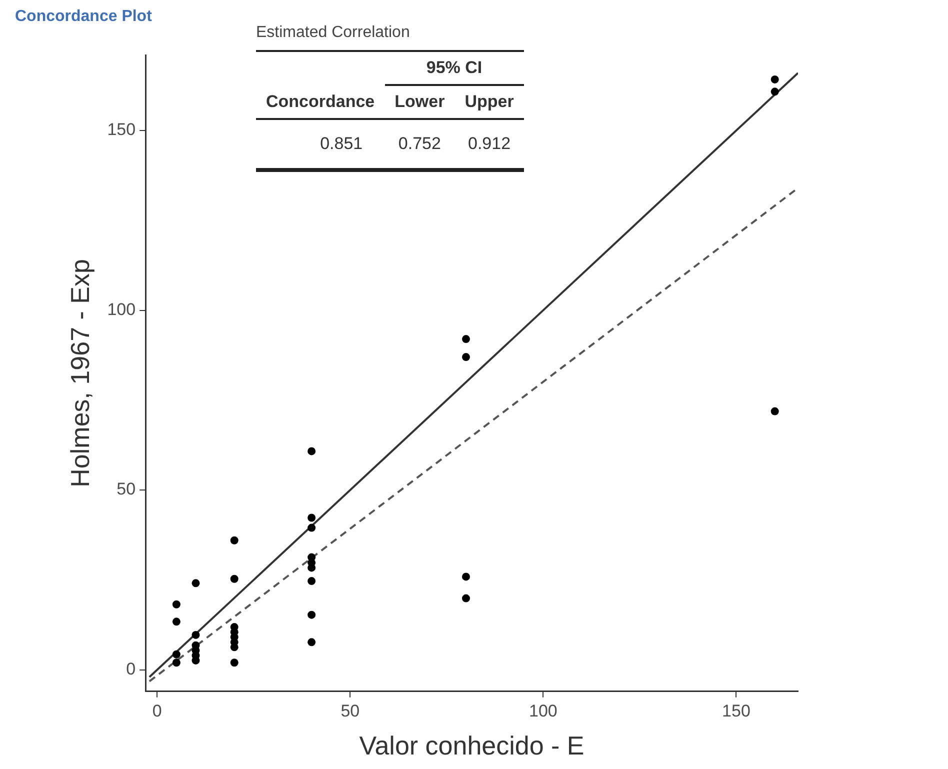  Describe the element at coordinates (333, 33) in the screenshot. I see `text: Estimated Correlation` at that location.